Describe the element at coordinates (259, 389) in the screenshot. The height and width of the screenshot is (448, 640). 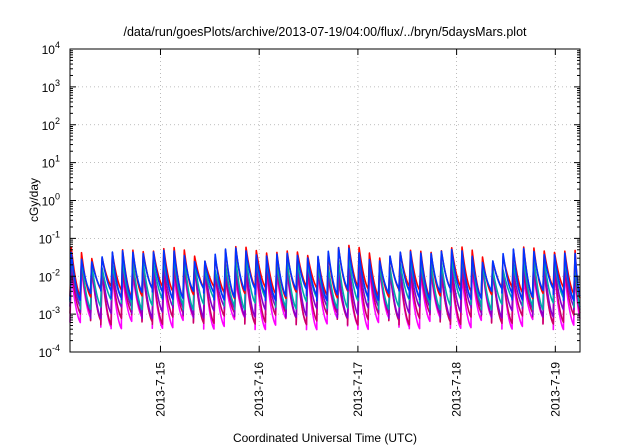
I see `x-tick-label: 2013-7-16` at that location.